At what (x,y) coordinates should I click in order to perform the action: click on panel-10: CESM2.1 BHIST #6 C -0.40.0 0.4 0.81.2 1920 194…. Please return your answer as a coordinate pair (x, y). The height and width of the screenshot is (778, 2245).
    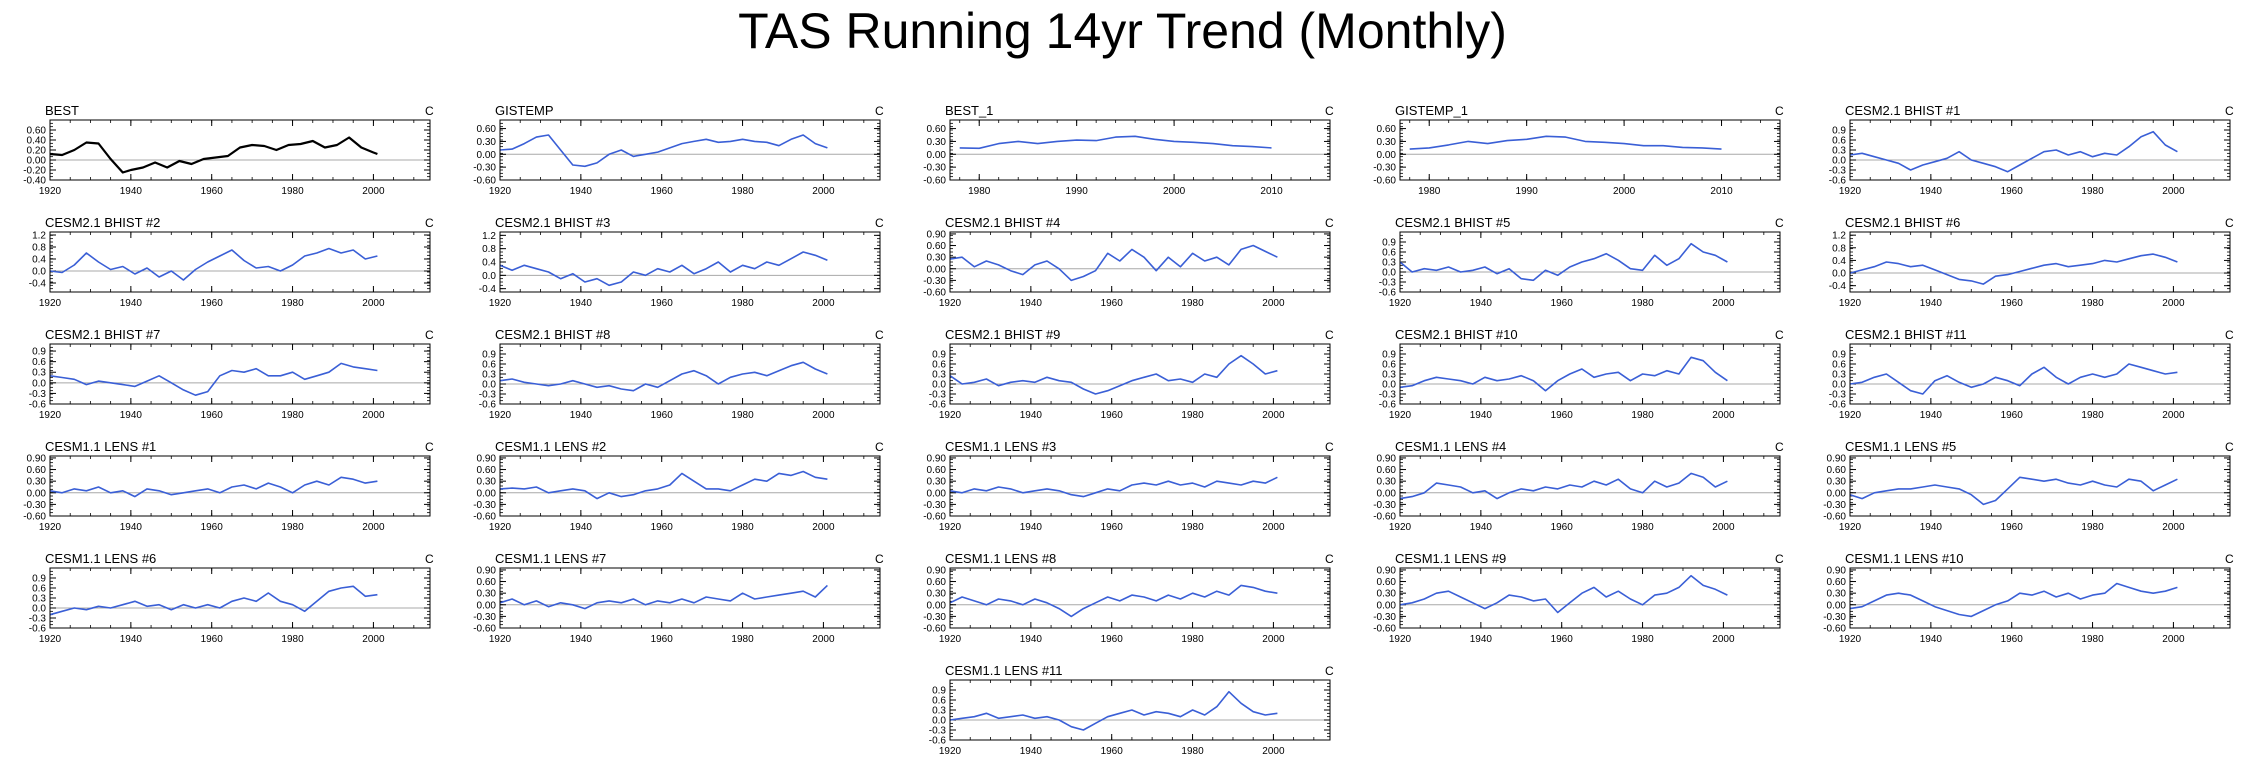
    Looking at the image, I should click on (2031, 262).